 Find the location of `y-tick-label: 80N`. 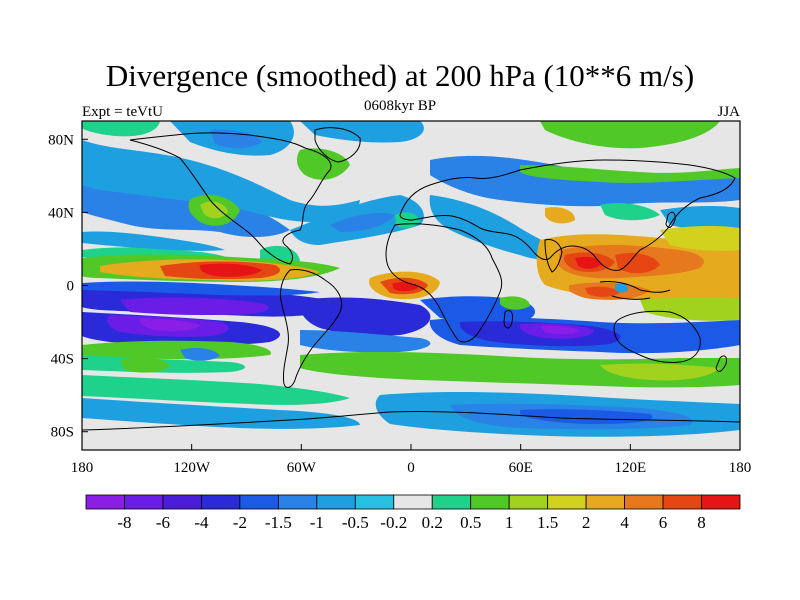

y-tick-label: 80N is located at coordinates (61, 140).